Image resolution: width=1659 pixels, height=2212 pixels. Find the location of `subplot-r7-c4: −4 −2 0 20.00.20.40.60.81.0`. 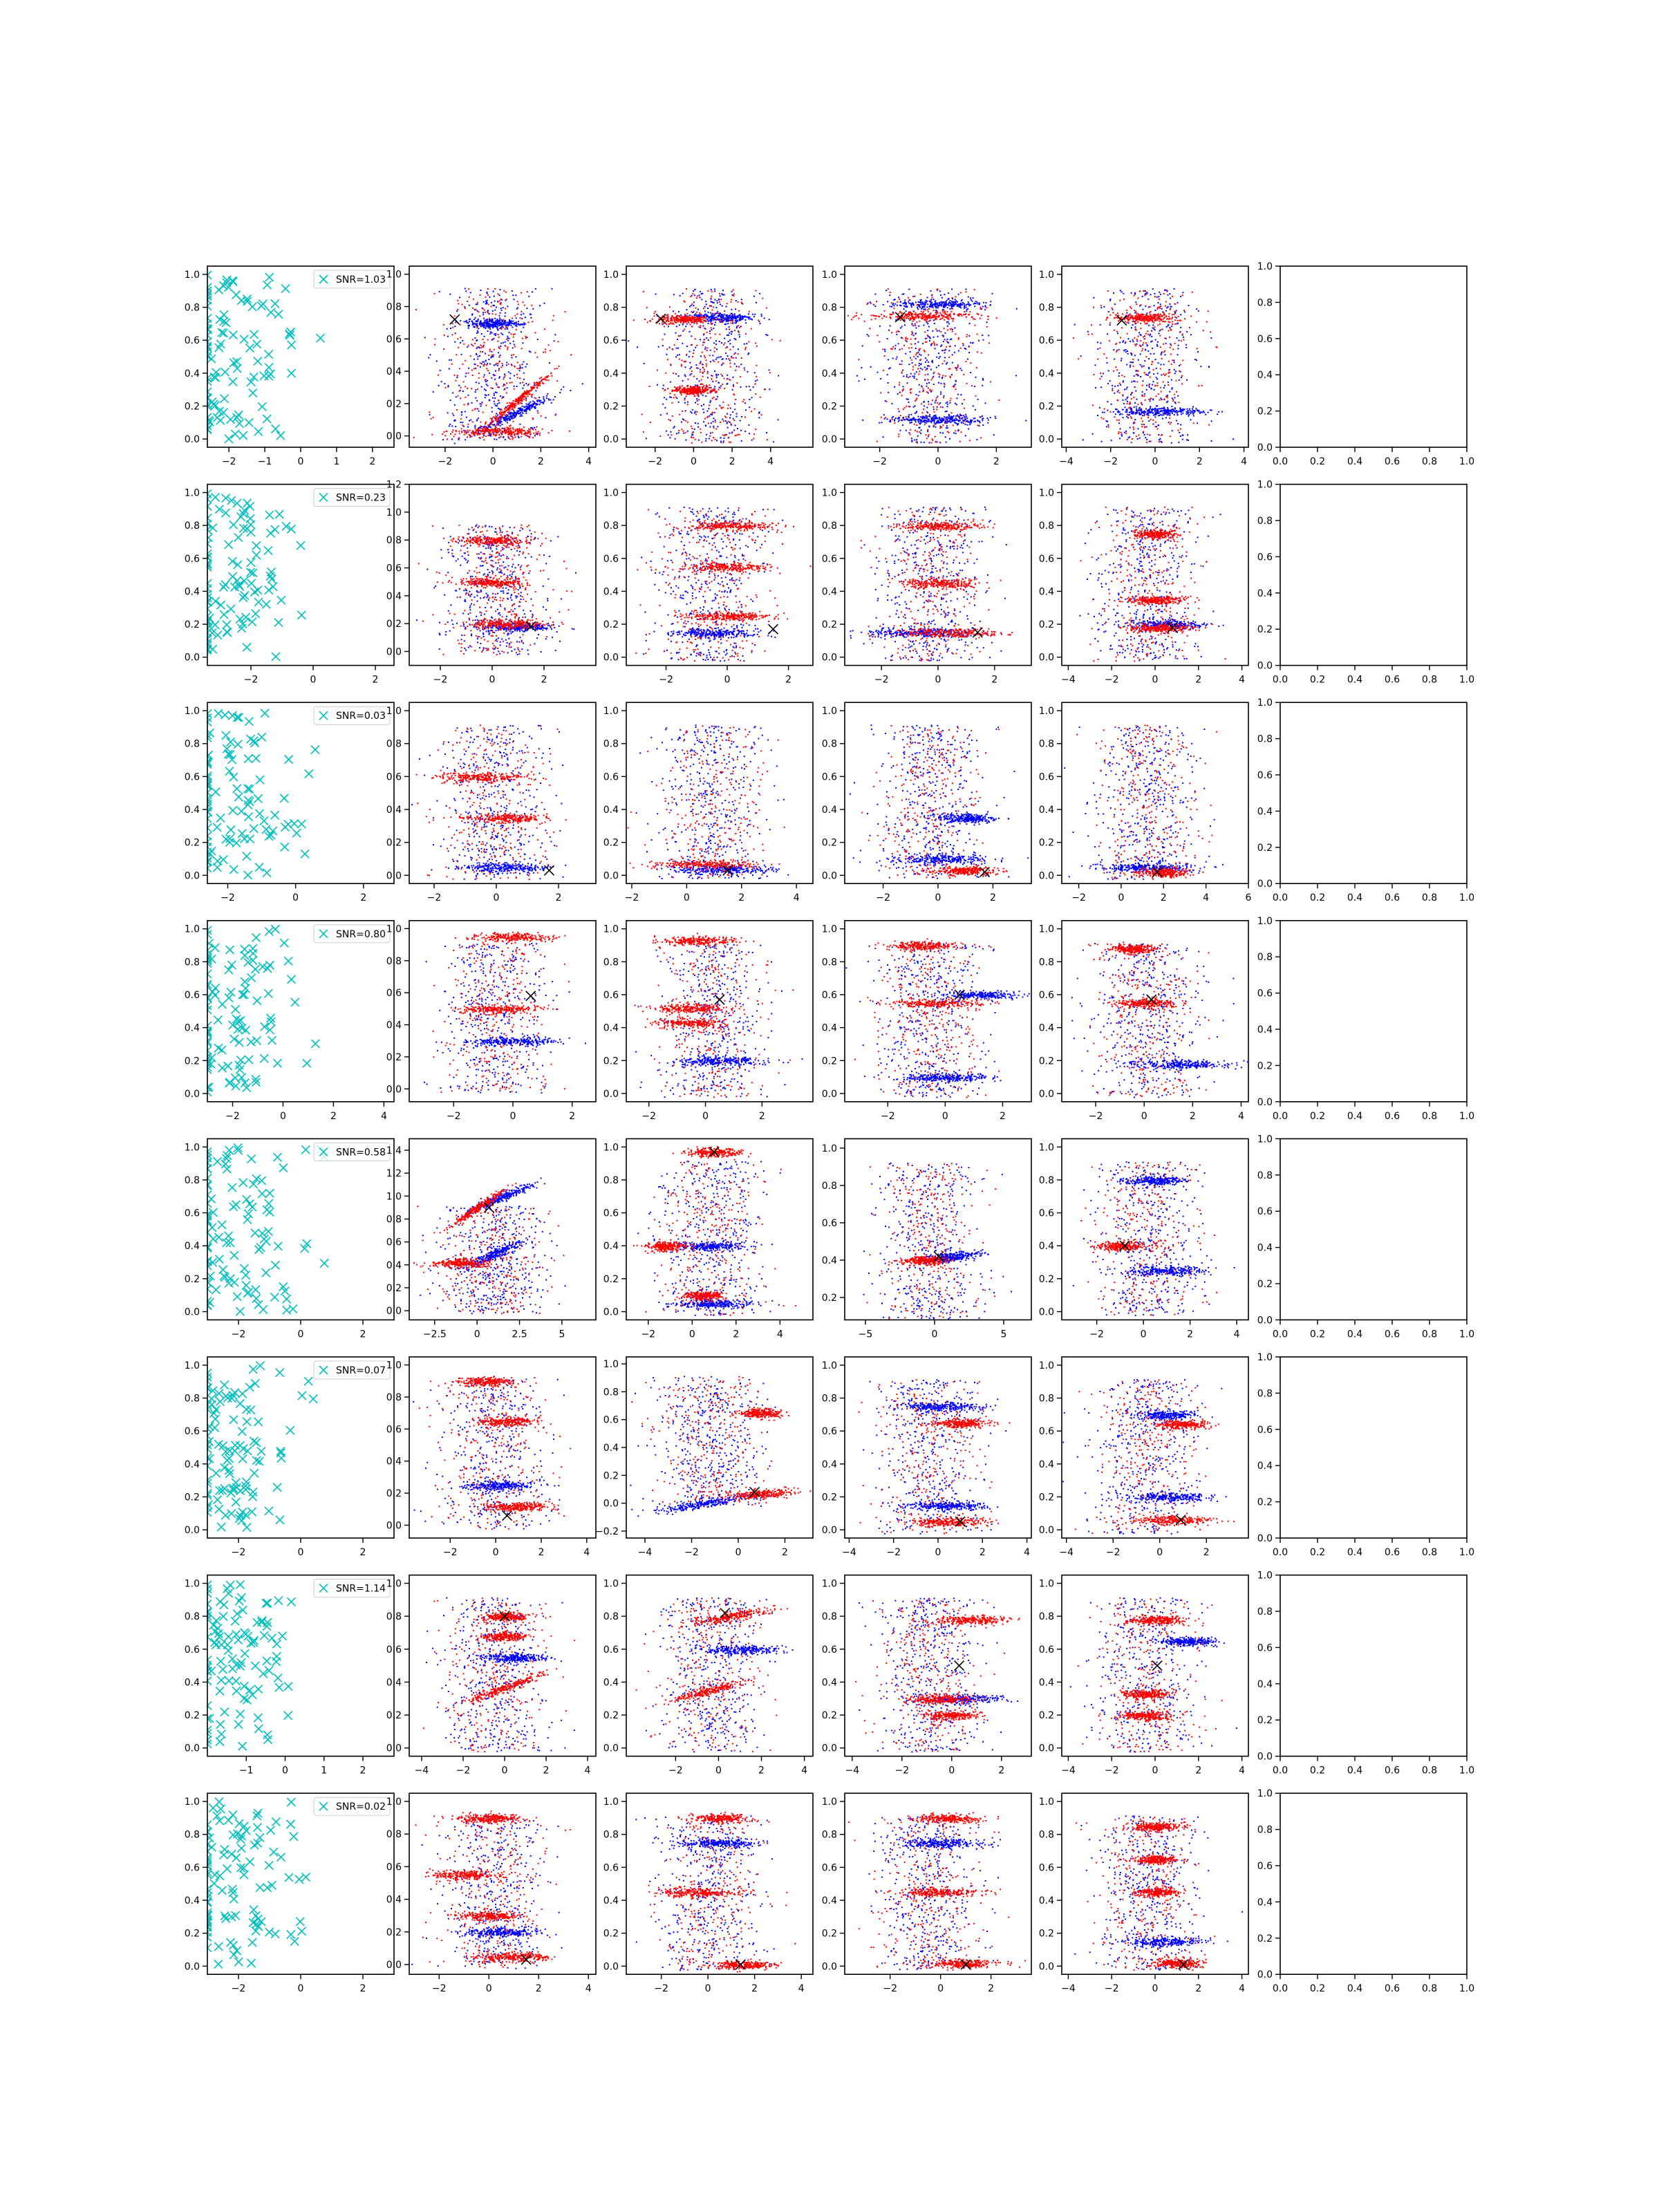

subplot-r7-c4: −4 −2 0 20.00.20.40.60.81.0 is located at coordinates (927, 1675).